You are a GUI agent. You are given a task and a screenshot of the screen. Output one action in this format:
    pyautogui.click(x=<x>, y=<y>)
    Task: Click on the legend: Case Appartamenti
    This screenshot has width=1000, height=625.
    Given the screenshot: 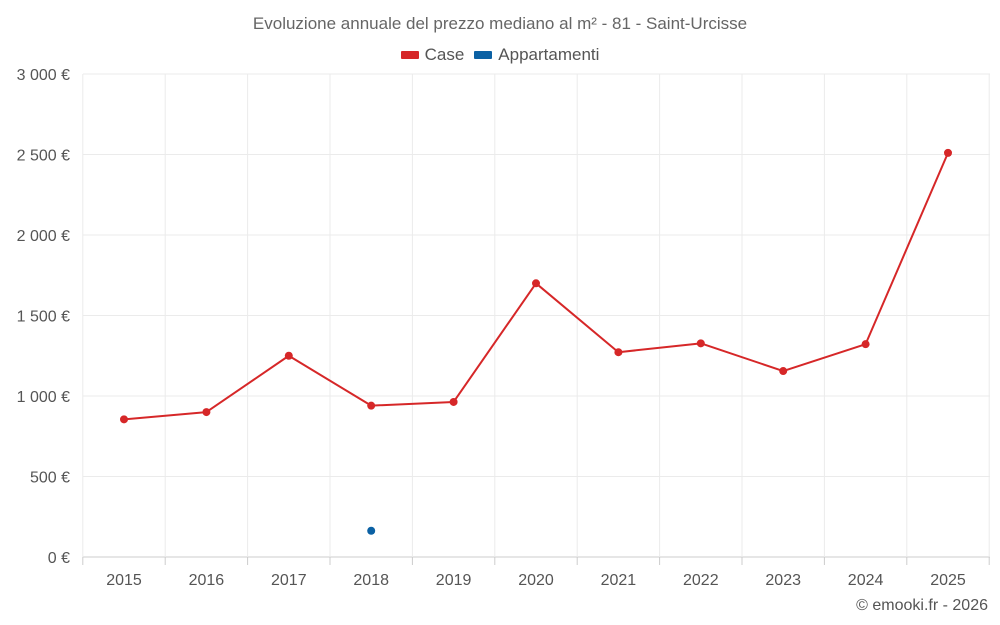 What is the action you would take?
    pyautogui.click(x=500, y=55)
    